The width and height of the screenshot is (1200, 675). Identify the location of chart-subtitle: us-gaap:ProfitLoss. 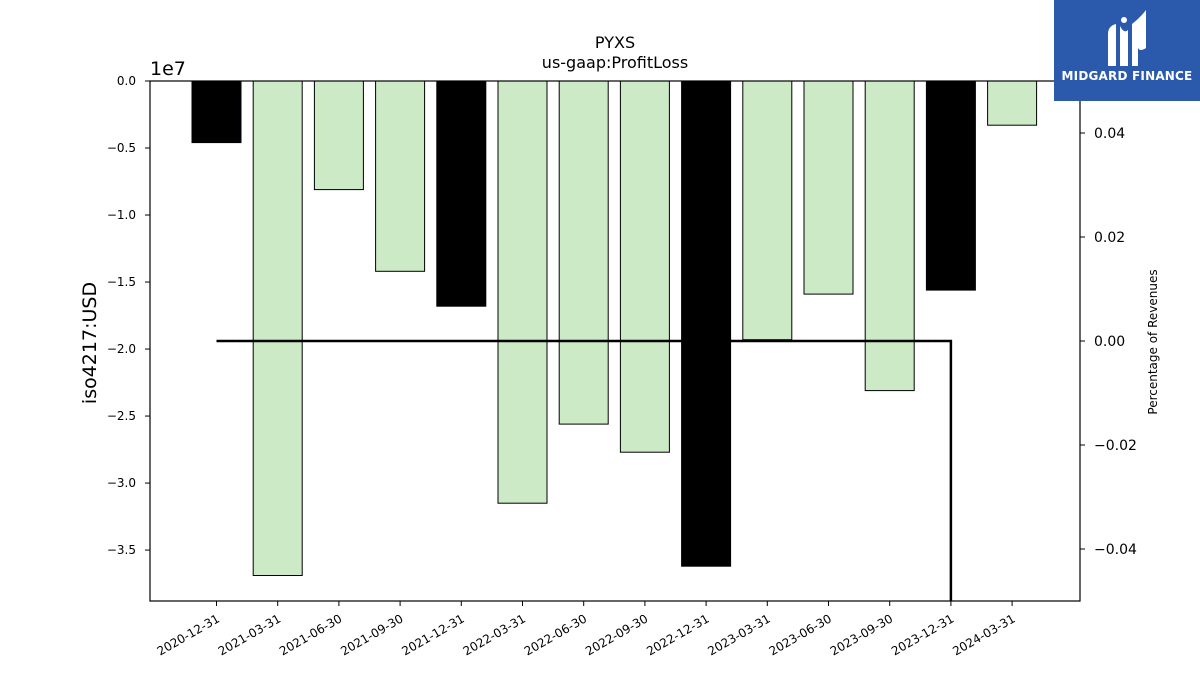
(615, 62).